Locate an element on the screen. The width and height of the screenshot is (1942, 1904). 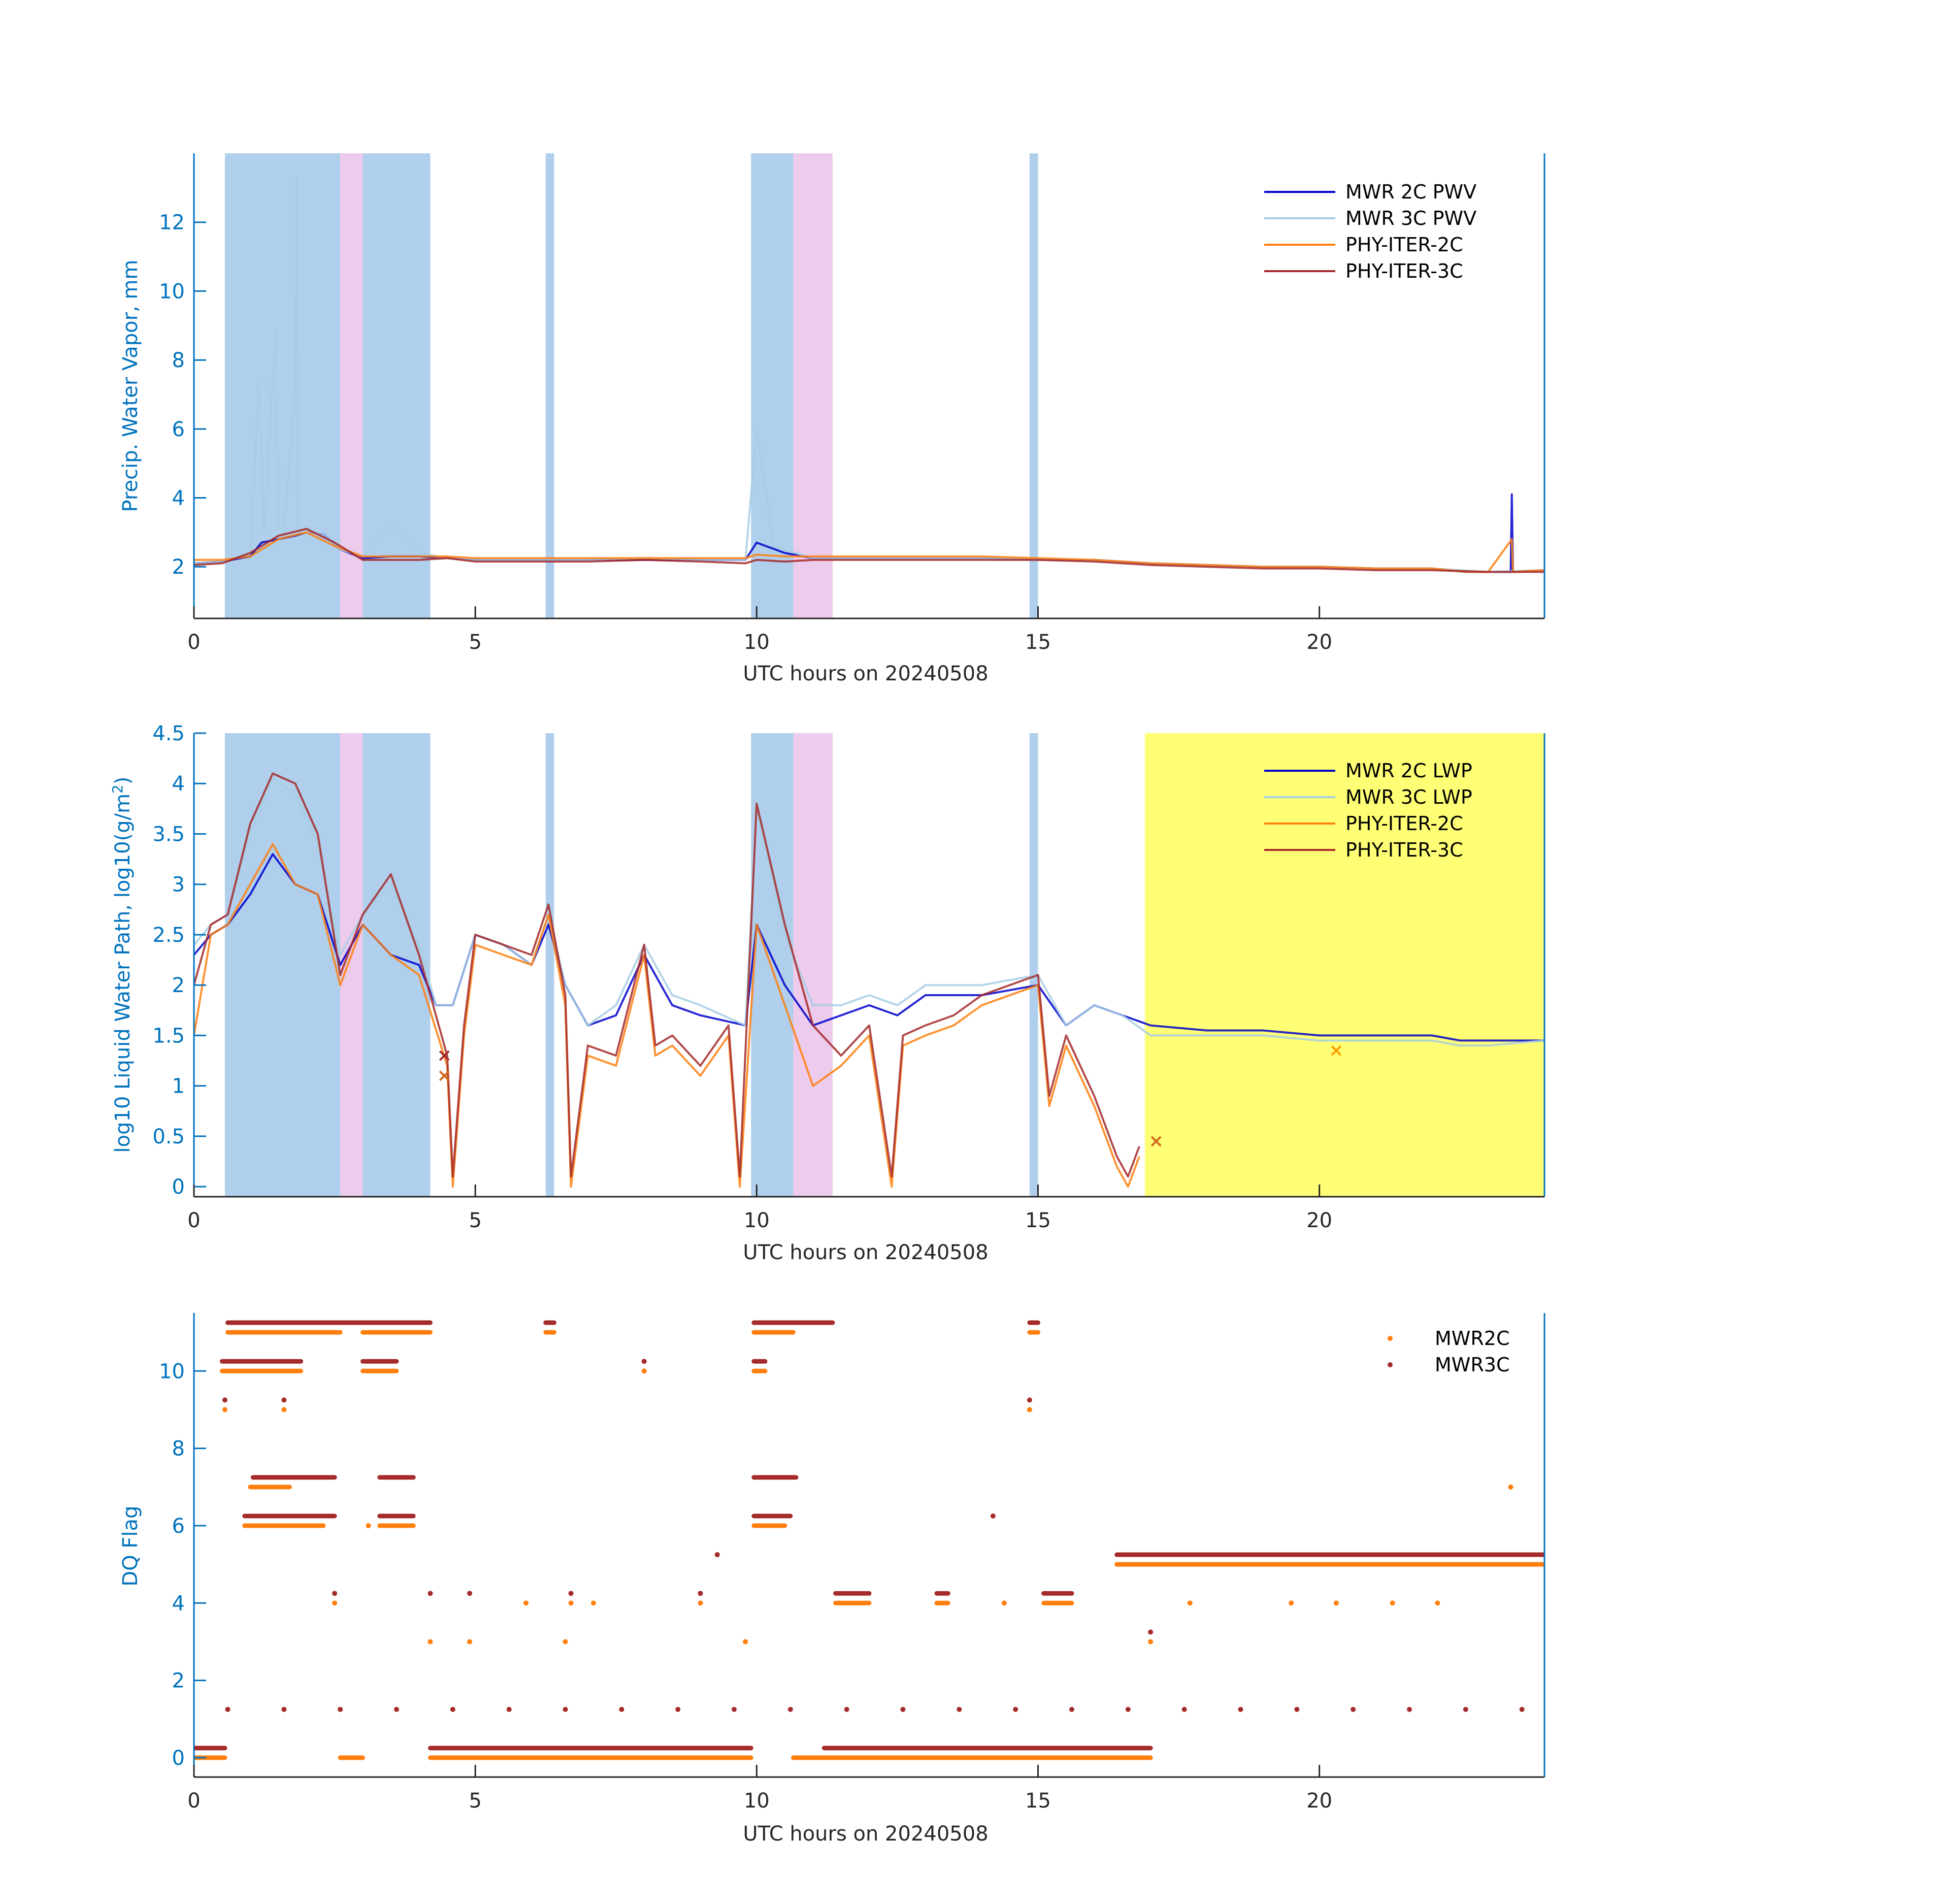
lwp-ylabel: log10 Liquid Water Path, log10(g/m2) is located at coordinates (122, 965).